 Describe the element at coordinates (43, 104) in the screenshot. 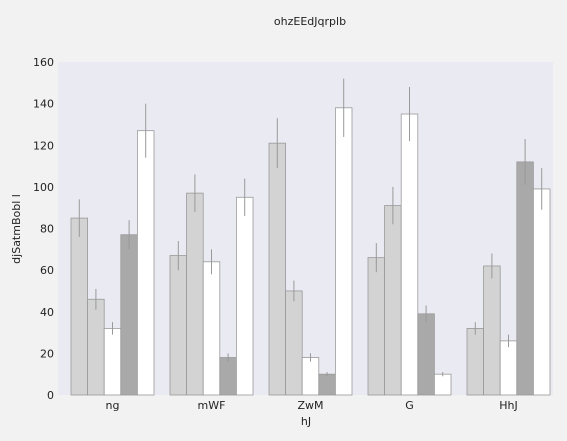

I see `y-tick-label: 140` at that location.